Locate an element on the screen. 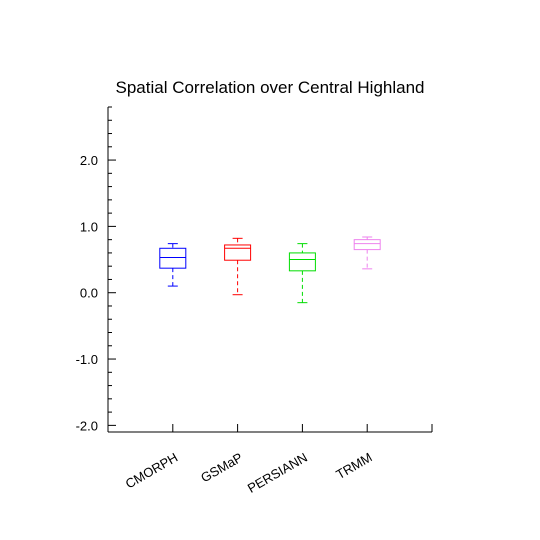  y-tick-label: -1.0 is located at coordinates (87, 359).